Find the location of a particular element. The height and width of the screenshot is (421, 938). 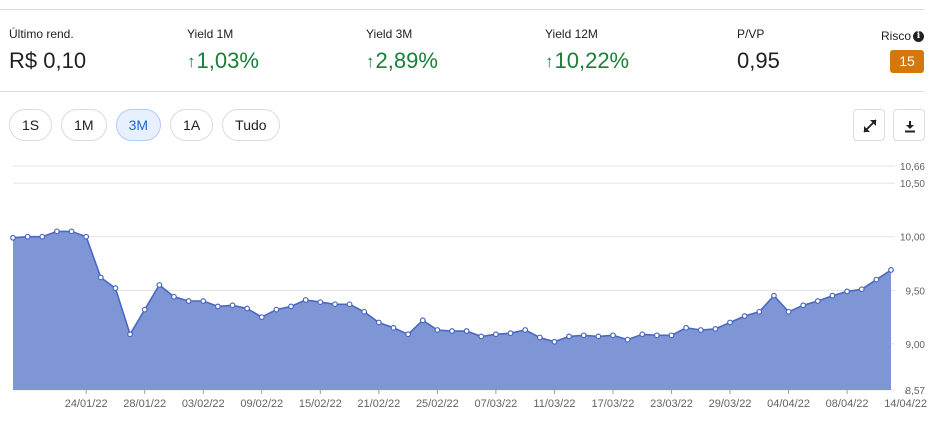

download-button is located at coordinates (909, 125).